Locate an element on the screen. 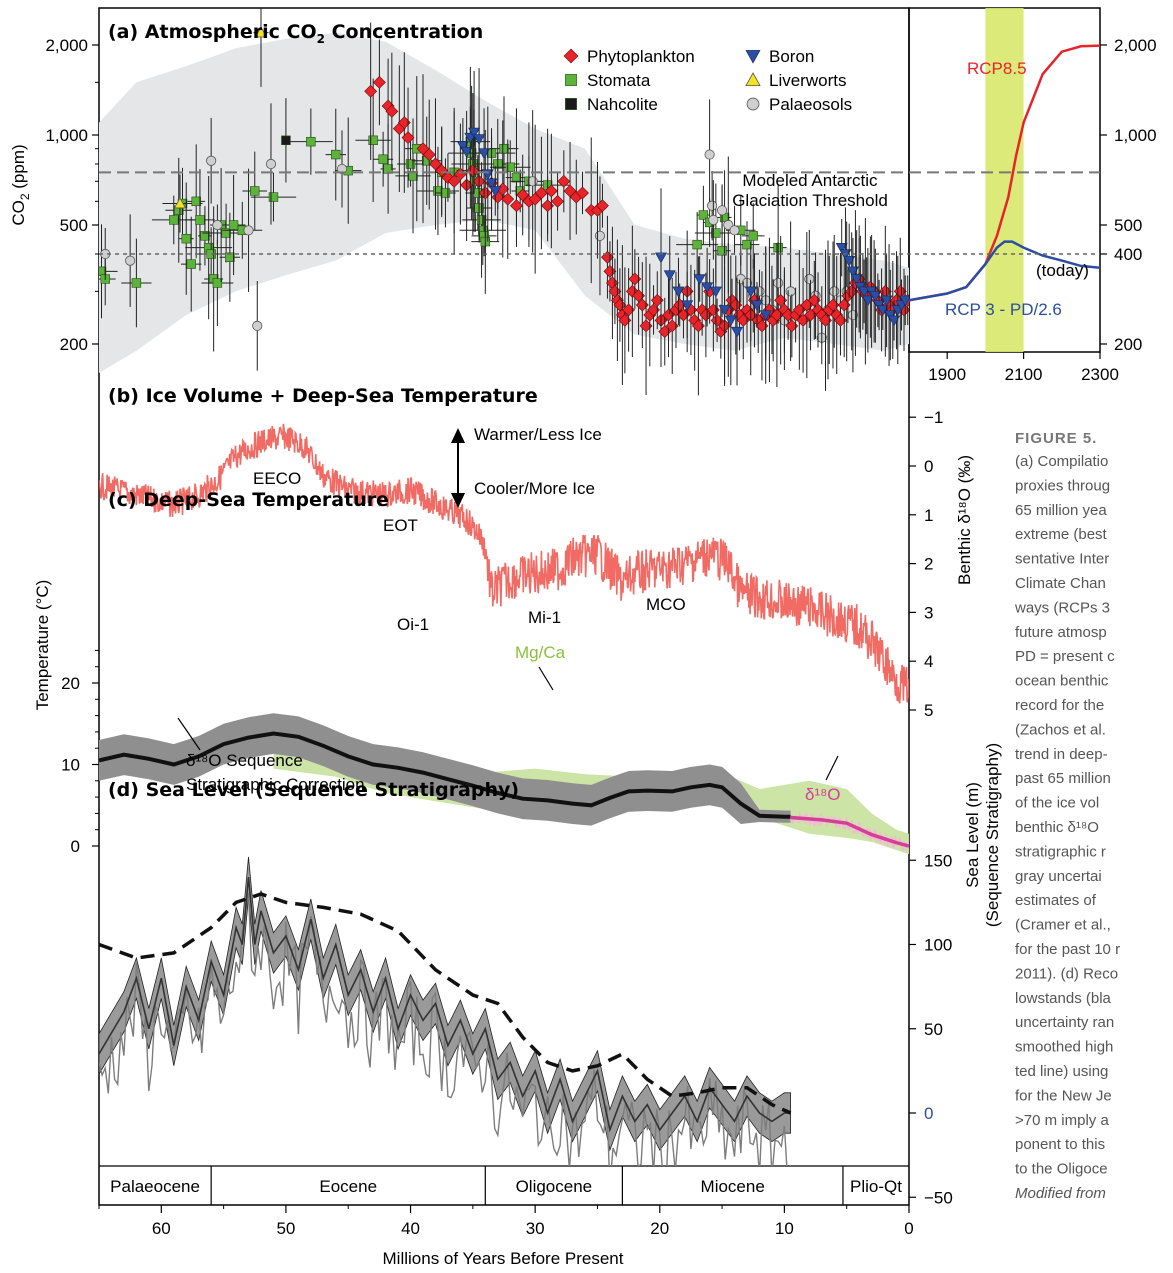  panel-d-plot is located at coordinates (445, 1011).